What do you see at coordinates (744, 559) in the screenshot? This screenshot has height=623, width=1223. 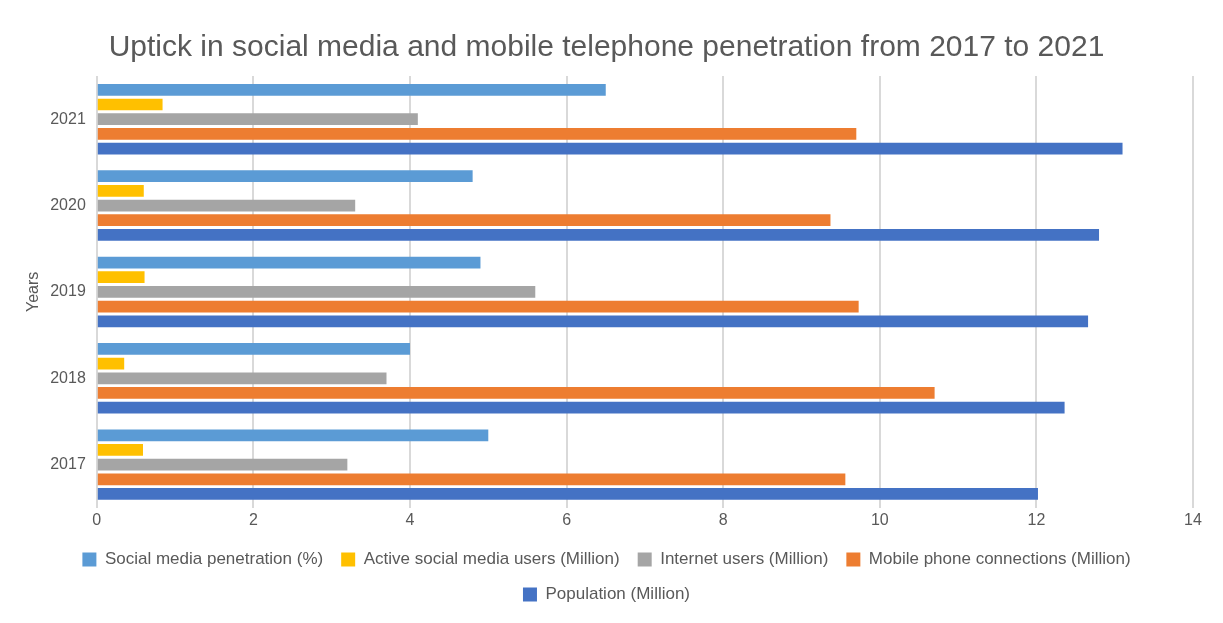 I see `legend-label: Internet users (Million)` at bounding box center [744, 559].